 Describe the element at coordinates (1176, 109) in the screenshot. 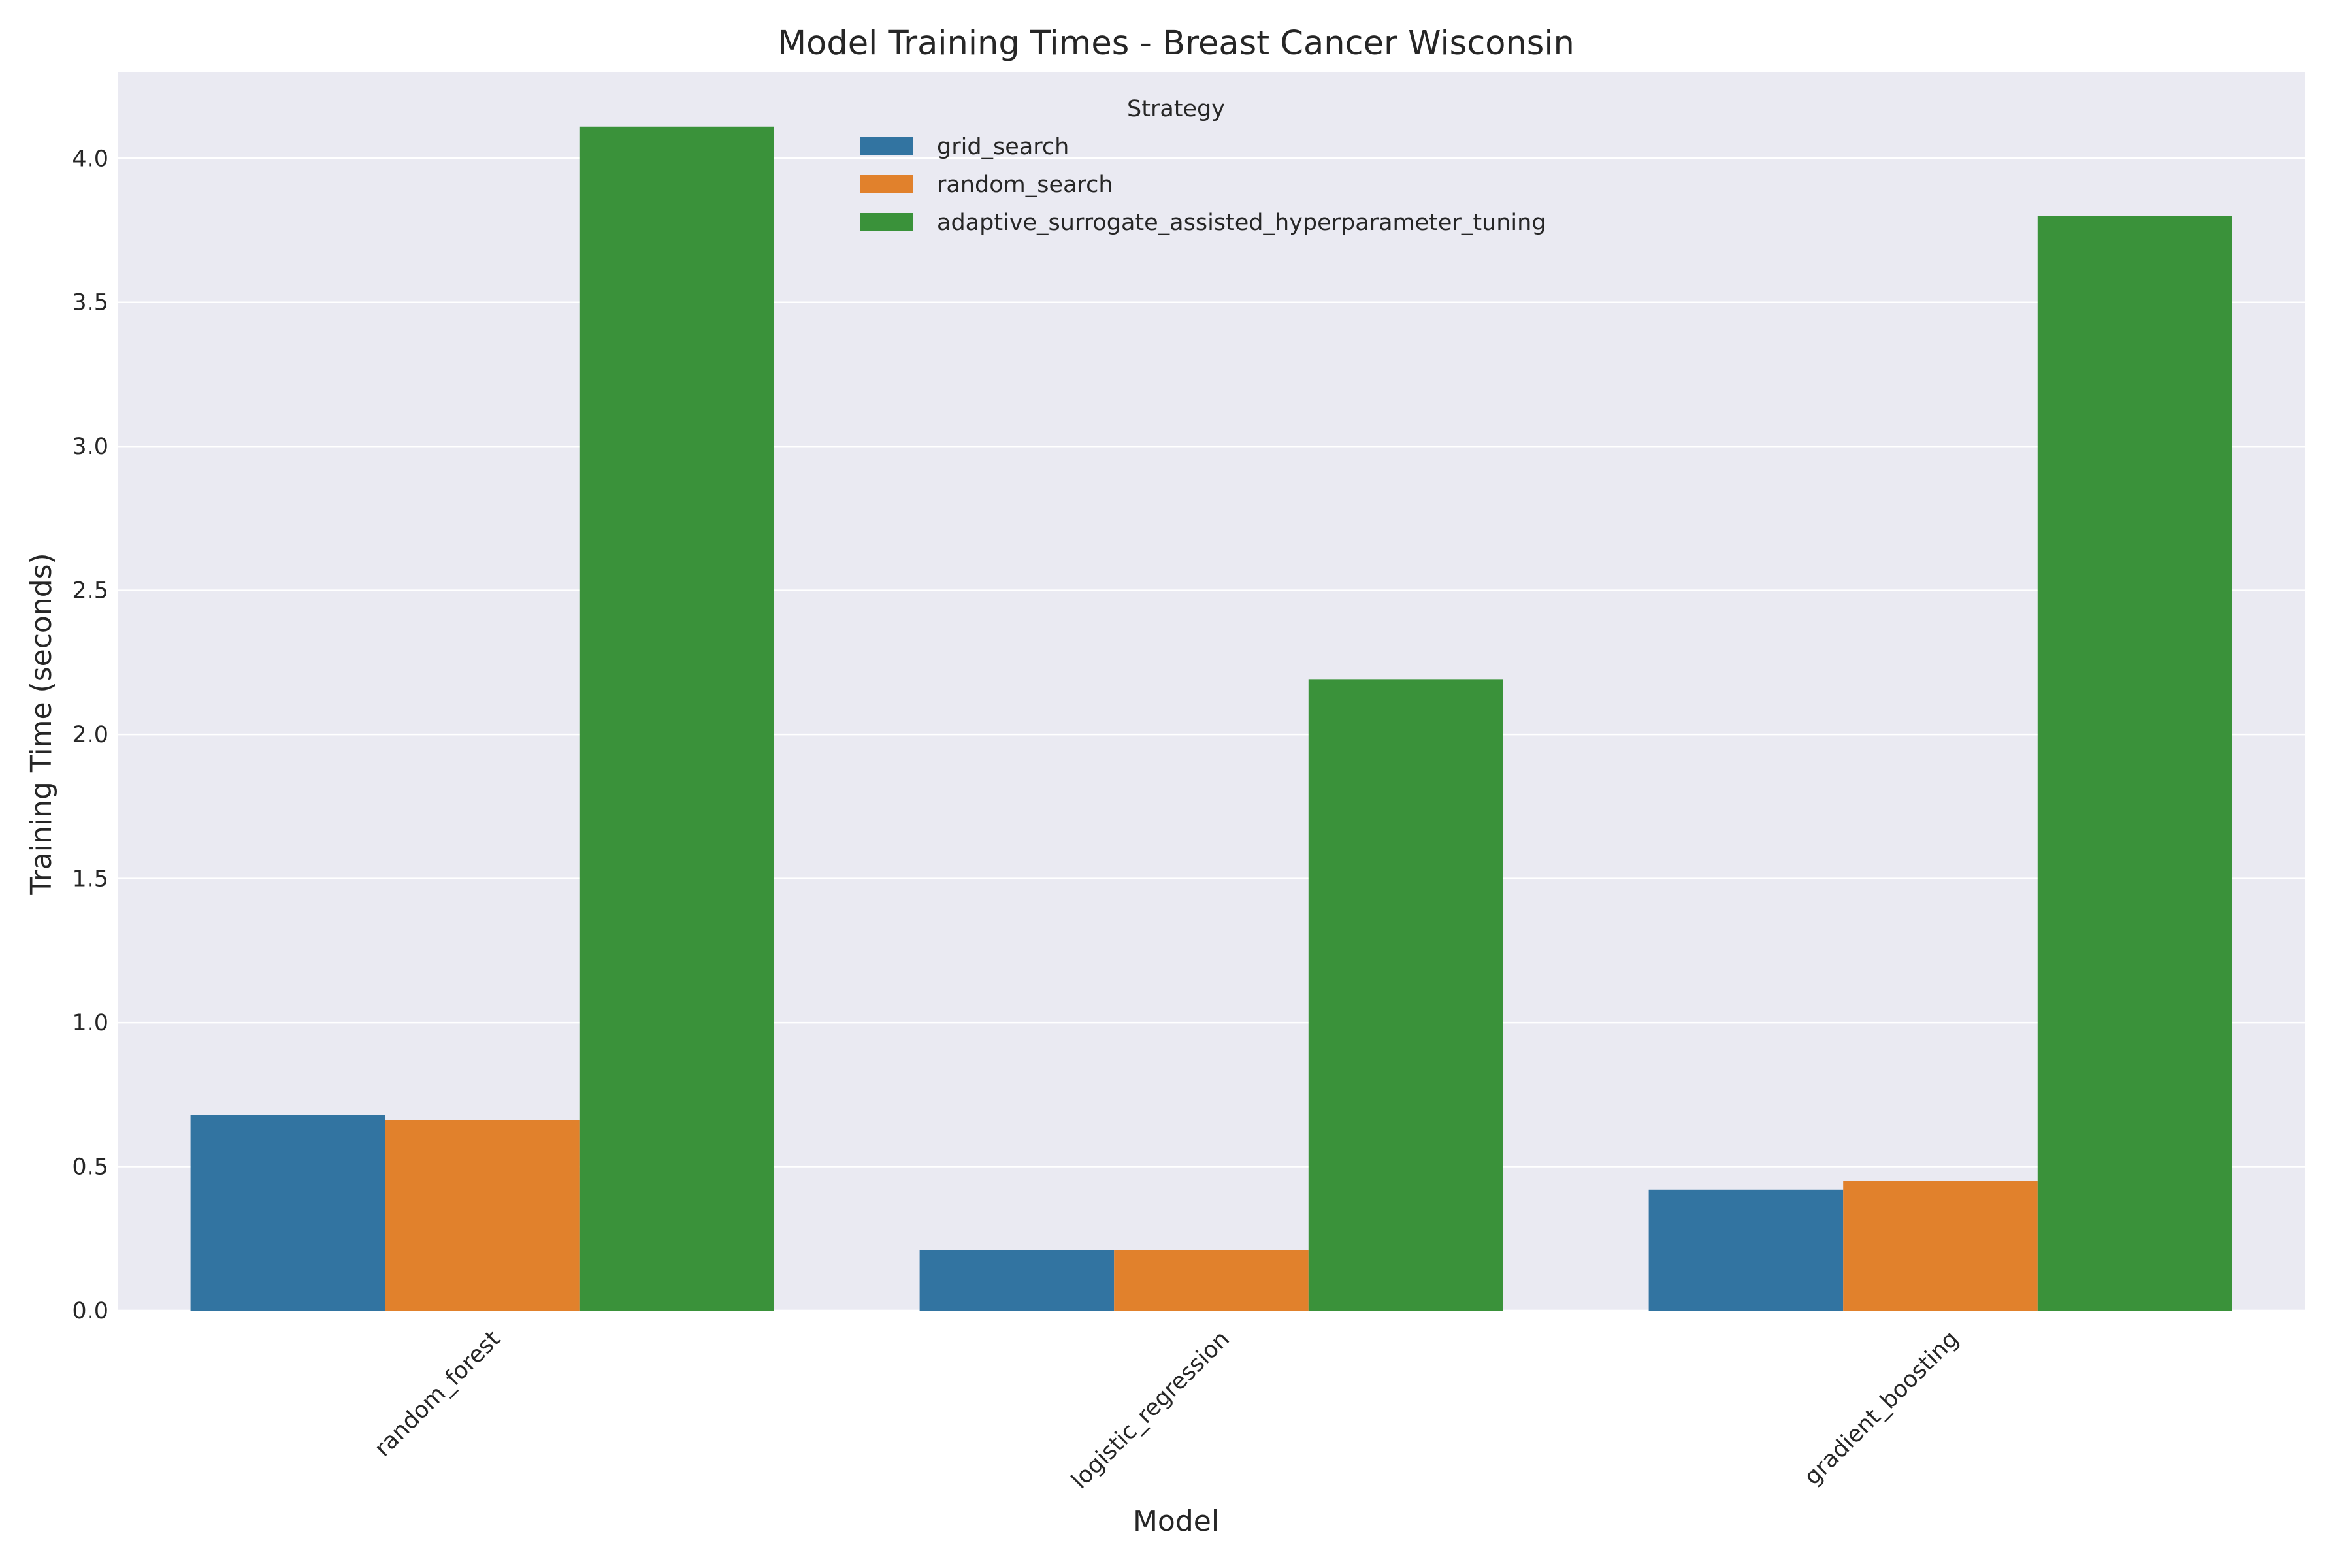

I see `legend-title: Strategy` at that location.